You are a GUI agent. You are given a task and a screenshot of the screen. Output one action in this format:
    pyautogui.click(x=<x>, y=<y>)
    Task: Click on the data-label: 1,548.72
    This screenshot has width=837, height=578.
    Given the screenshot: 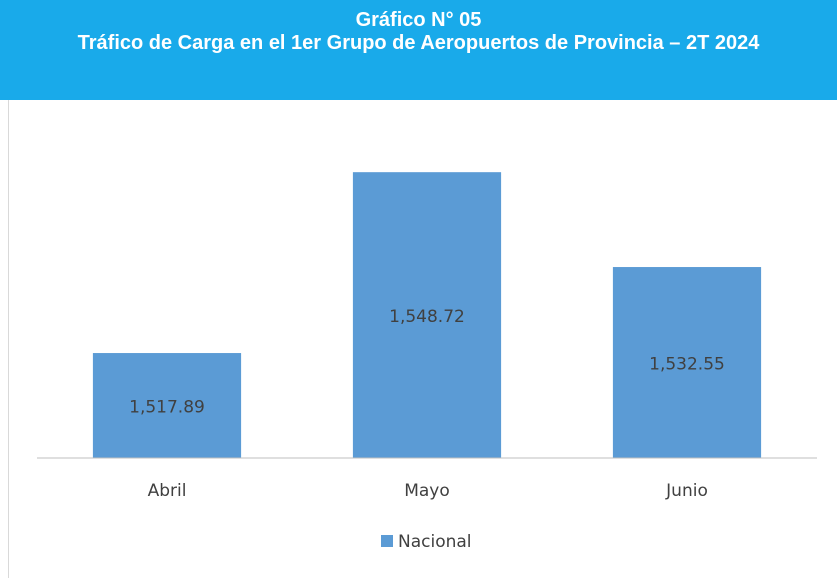 What is the action you would take?
    pyautogui.click(x=427, y=317)
    